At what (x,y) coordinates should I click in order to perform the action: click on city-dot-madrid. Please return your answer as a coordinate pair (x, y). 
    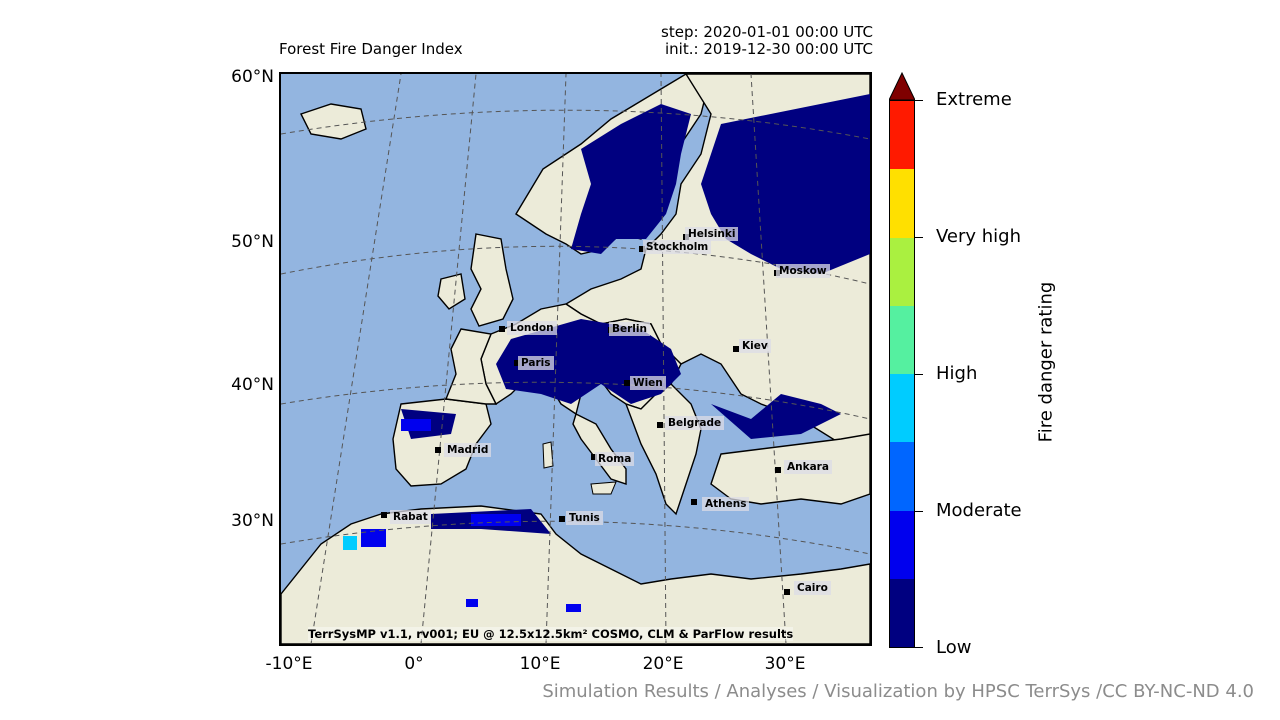
    Looking at the image, I should click on (438, 450).